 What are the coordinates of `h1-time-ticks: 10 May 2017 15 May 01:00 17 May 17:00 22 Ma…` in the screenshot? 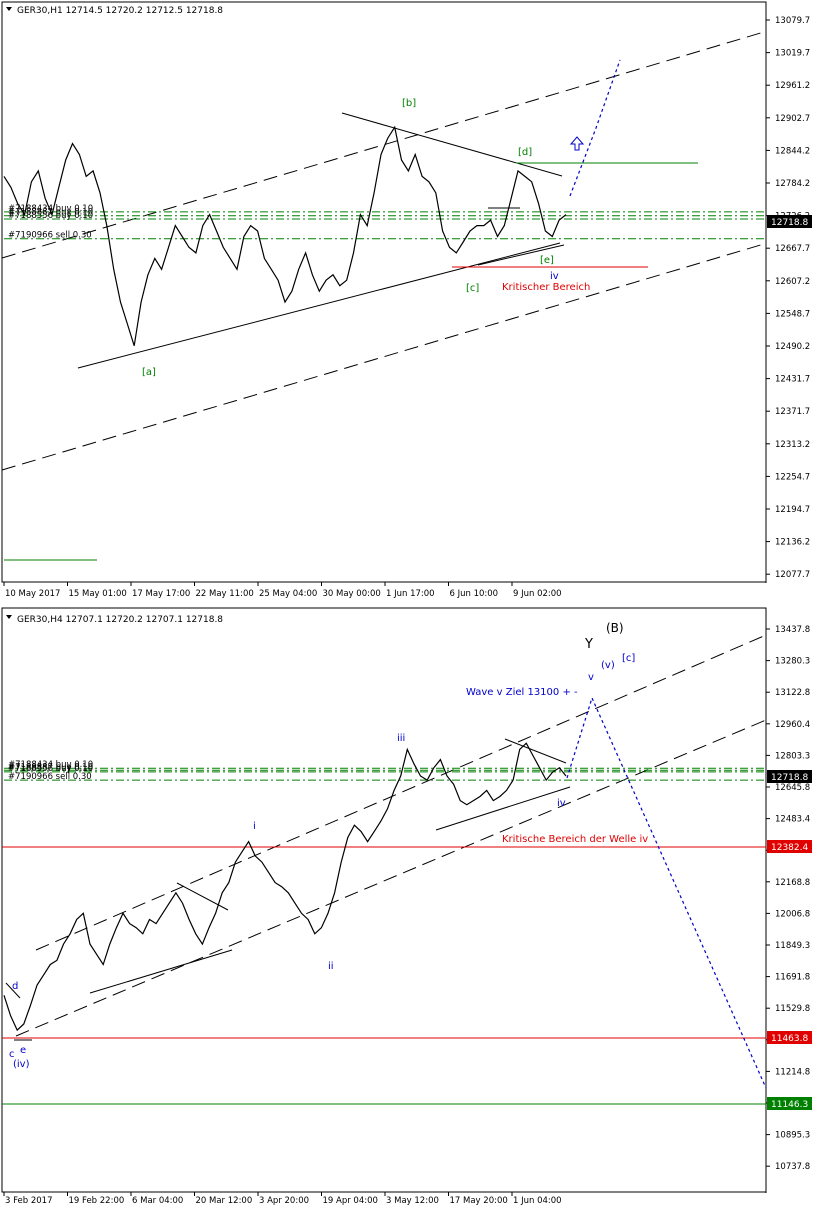 It's located at (282, 590).